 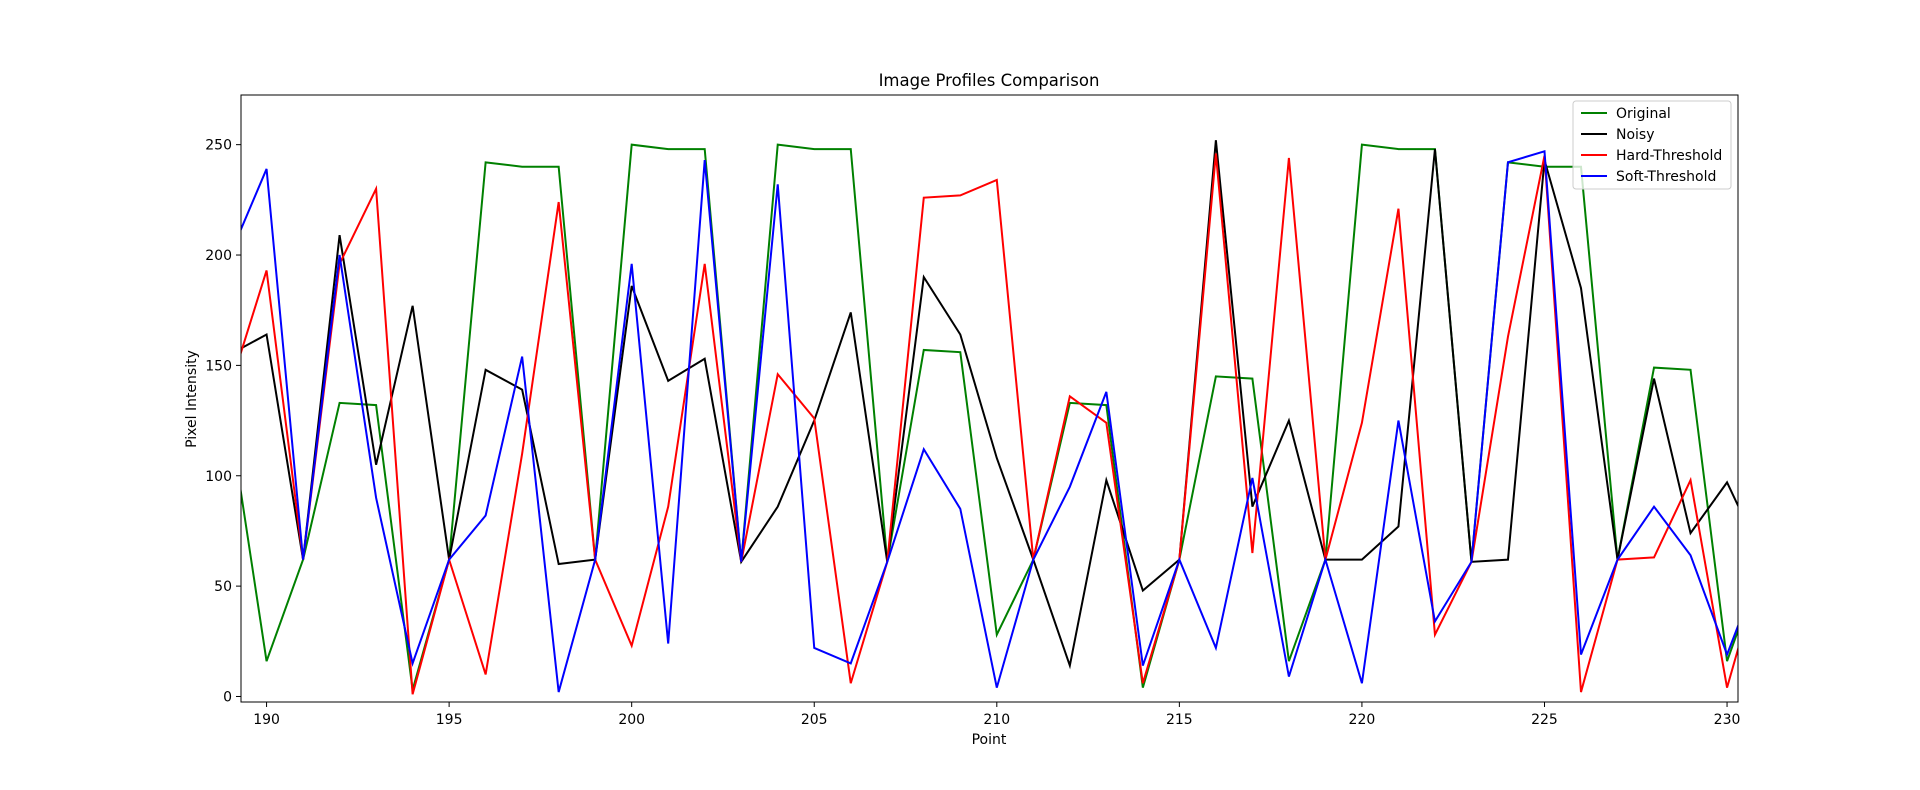 What do you see at coordinates (218, 366) in the screenshot?
I see `y-tick-label: 150` at bounding box center [218, 366].